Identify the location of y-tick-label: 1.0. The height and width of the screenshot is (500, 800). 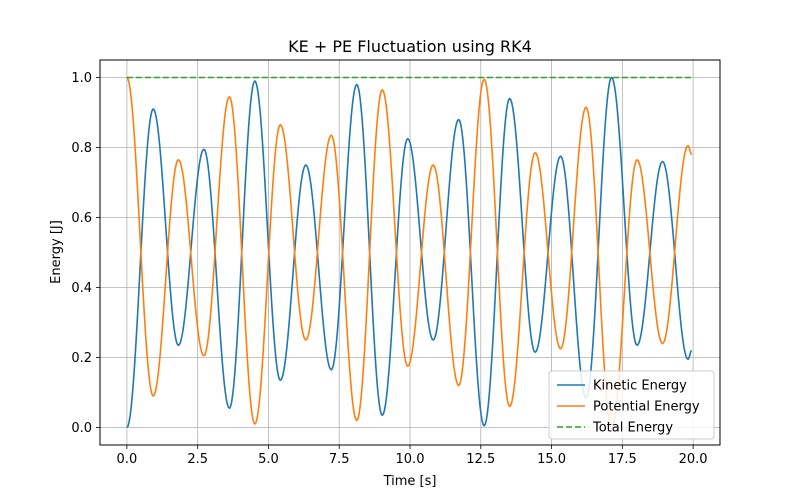
(81, 78).